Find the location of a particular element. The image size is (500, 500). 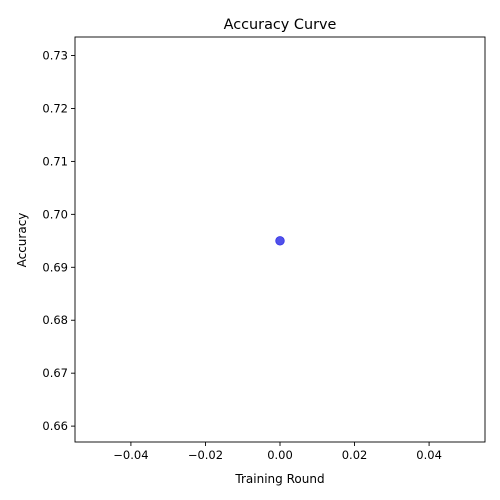

x-axis-ticks: −0.04 −0.02 0.00 0.02 0.04 is located at coordinates (277, 452).